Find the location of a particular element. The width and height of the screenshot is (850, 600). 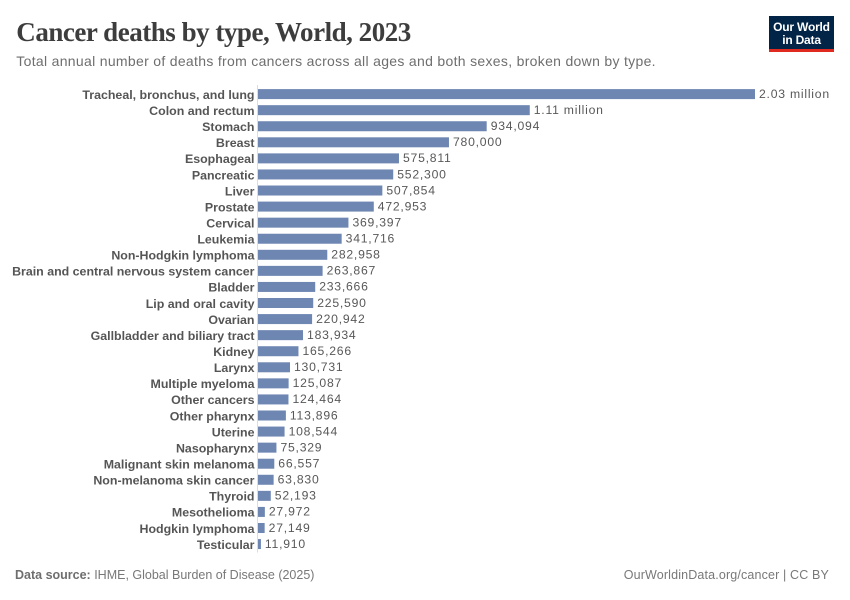

svg-text:Brain and central nervous syst: Brain and central nervous system cancer is located at coordinates (133, 272).